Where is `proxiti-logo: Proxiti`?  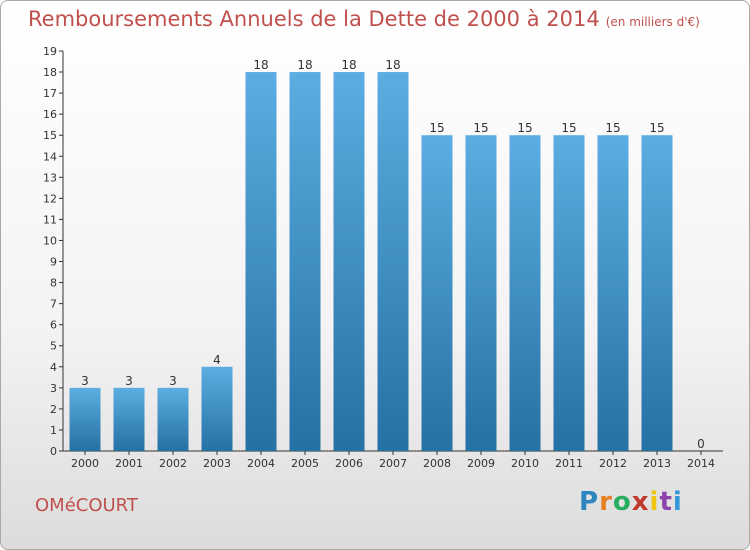 proxiti-logo: Proxiti is located at coordinates (631, 502).